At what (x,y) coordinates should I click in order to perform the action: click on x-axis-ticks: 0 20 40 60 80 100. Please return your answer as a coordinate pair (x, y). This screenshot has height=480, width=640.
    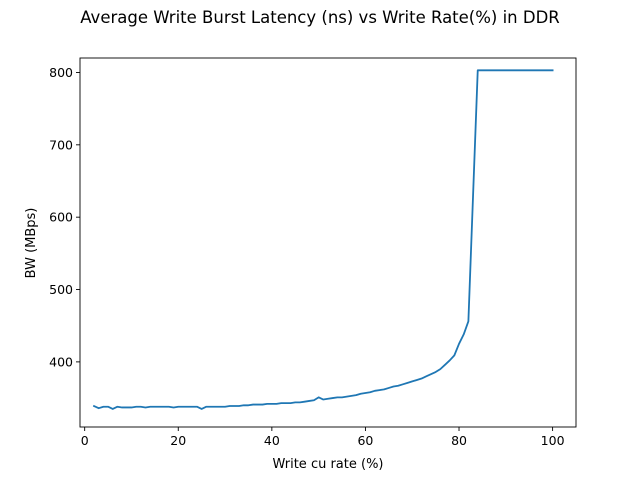
    Looking at the image, I should click on (323, 437).